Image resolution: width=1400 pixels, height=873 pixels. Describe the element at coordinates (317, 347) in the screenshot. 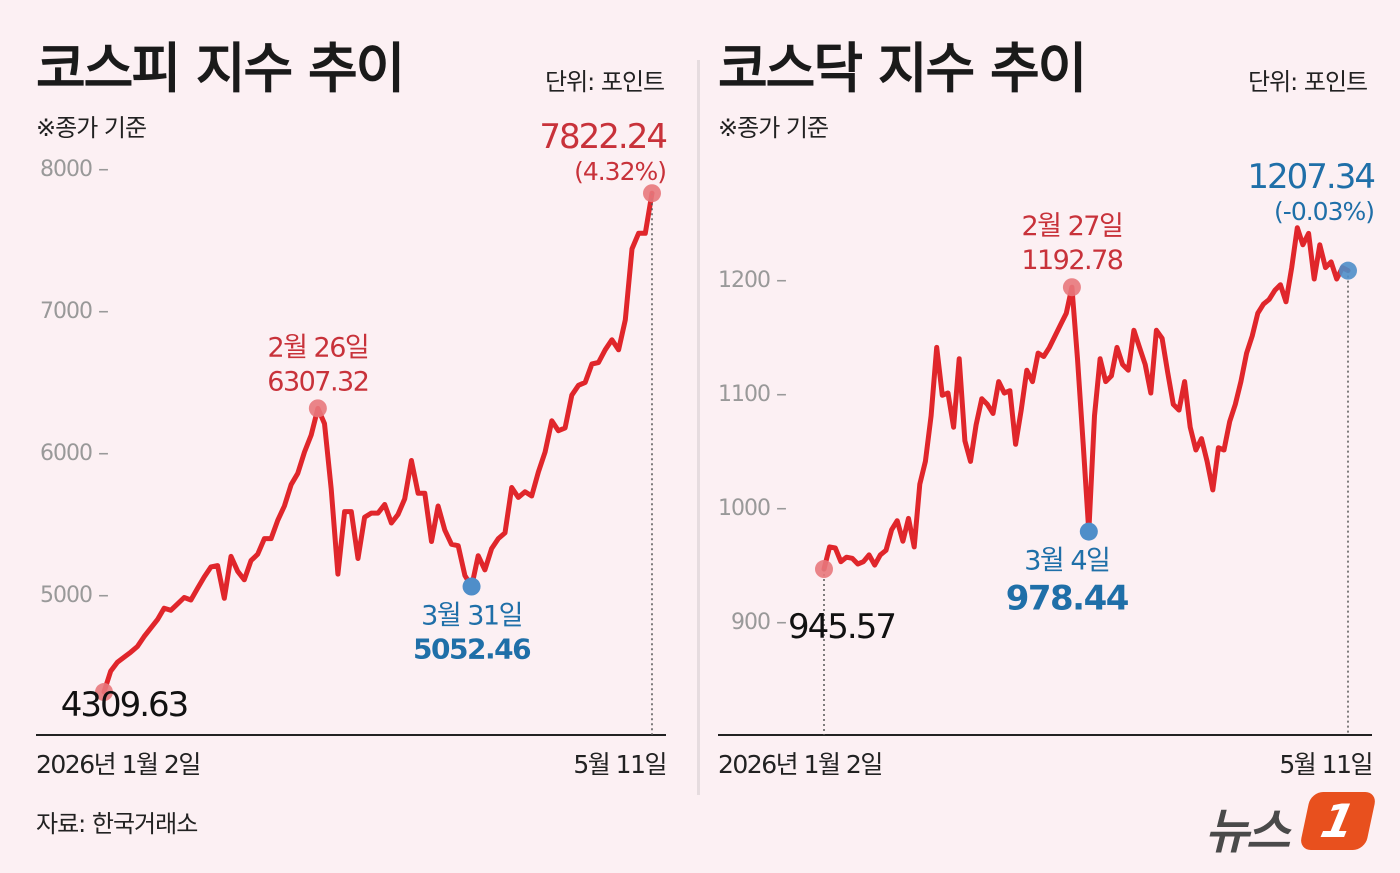

I see `peak-date-label: 2월 26일` at that location.